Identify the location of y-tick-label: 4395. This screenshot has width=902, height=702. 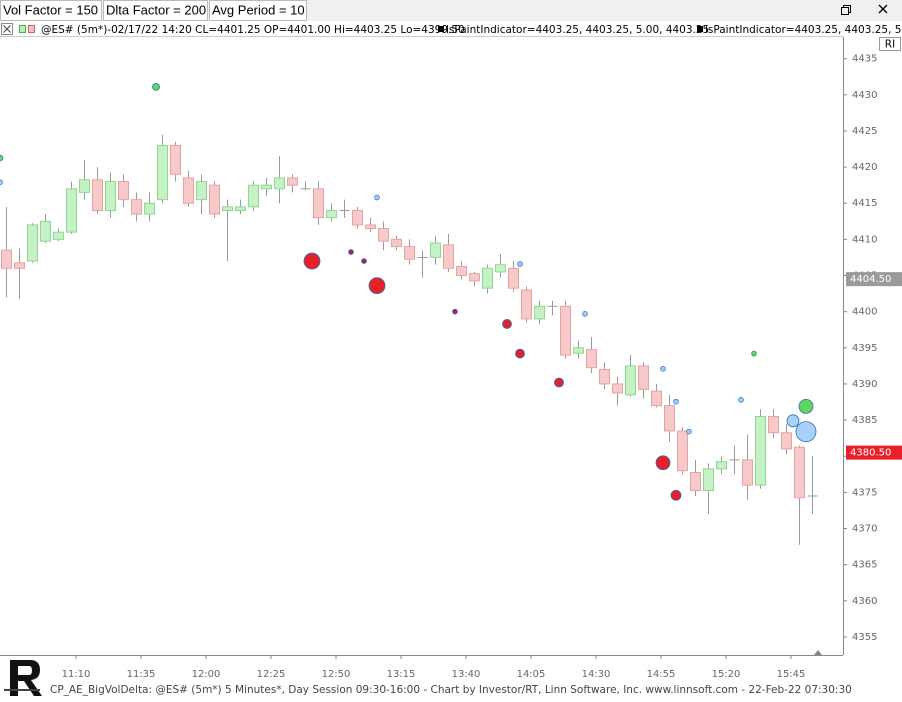
(864, 348).